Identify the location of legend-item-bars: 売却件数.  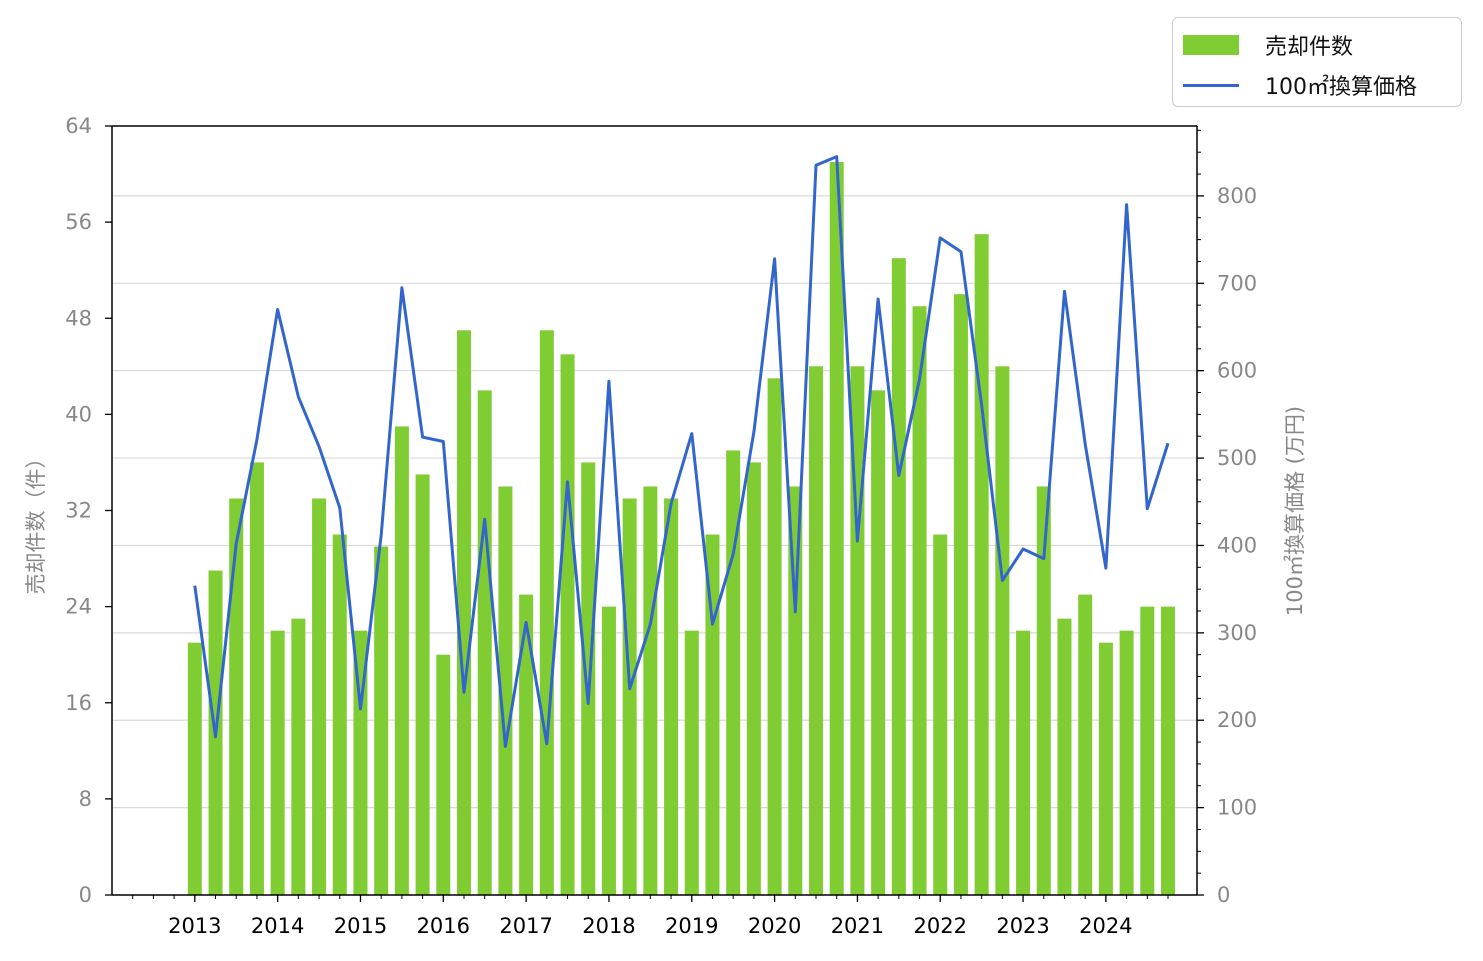
(1268, 45).